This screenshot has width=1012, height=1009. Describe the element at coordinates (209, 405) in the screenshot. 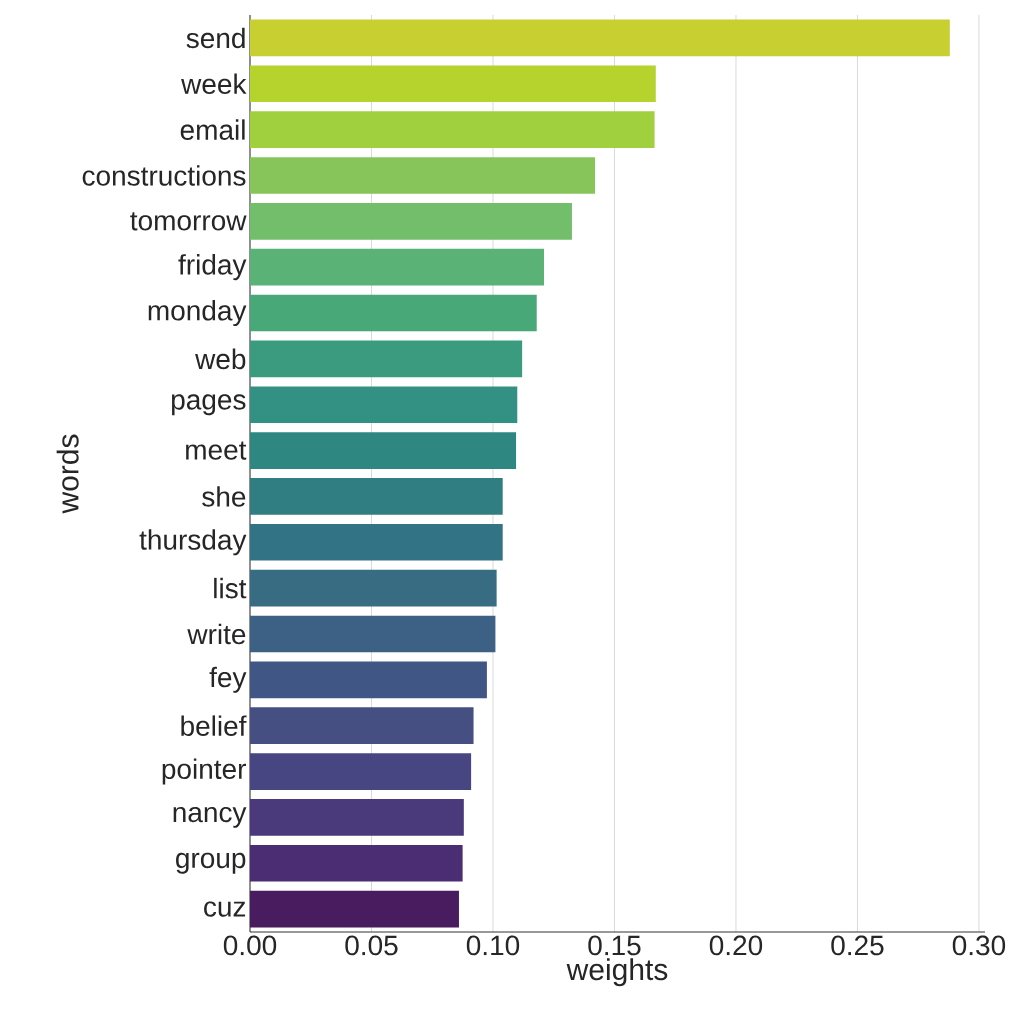

I see `y-tick-label: pages` at that location.